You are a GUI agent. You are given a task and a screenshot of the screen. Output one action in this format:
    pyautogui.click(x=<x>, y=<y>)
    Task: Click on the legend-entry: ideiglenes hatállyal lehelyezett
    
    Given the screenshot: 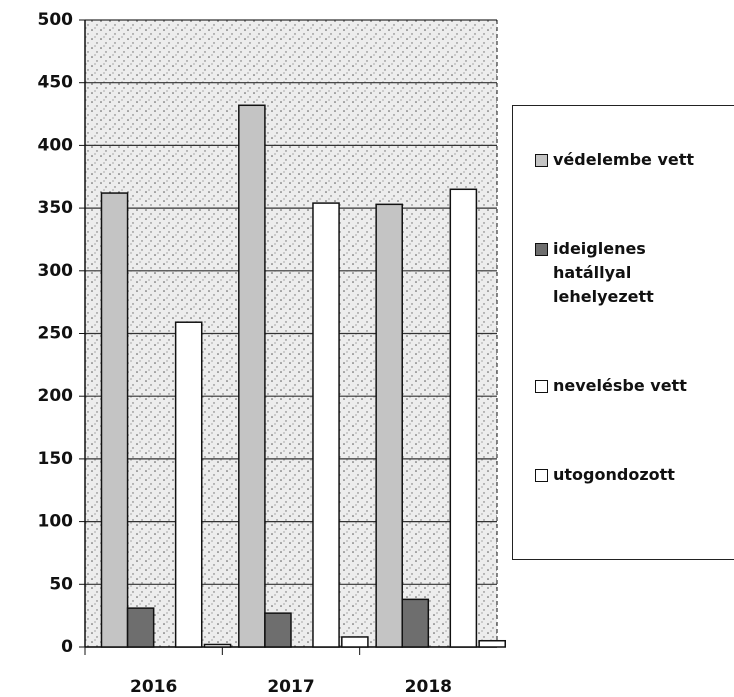 What is the action you would take?
    pyautogui.click(x=630, y=273)
    